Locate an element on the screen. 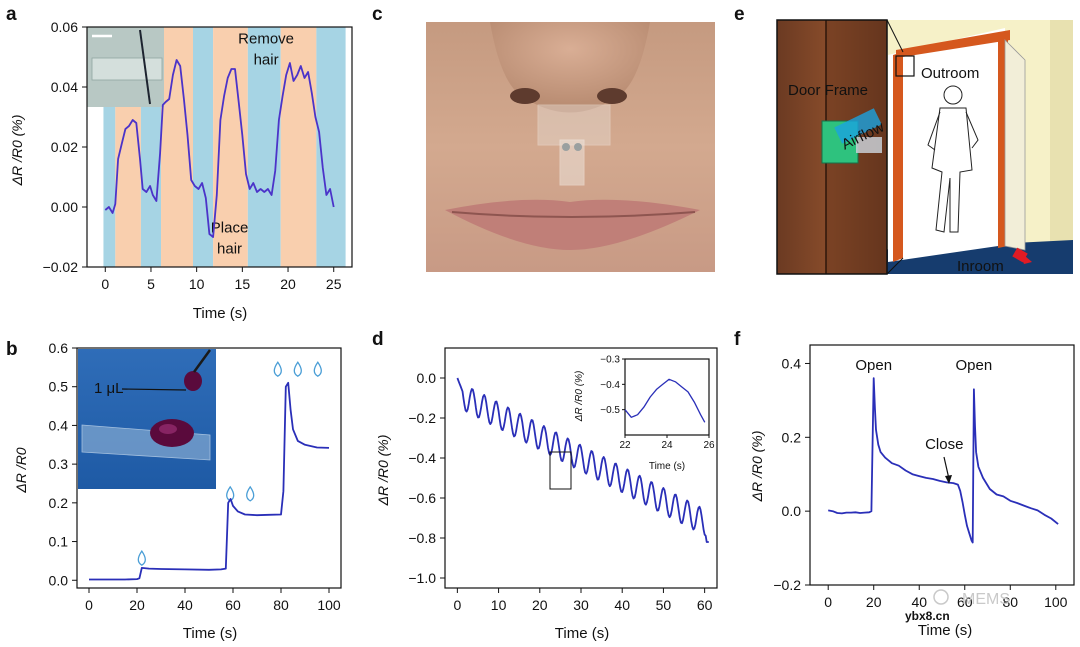 This screenshot has height=647, width=1080. panel-letter-e: e is located at coordinates (739, 14).